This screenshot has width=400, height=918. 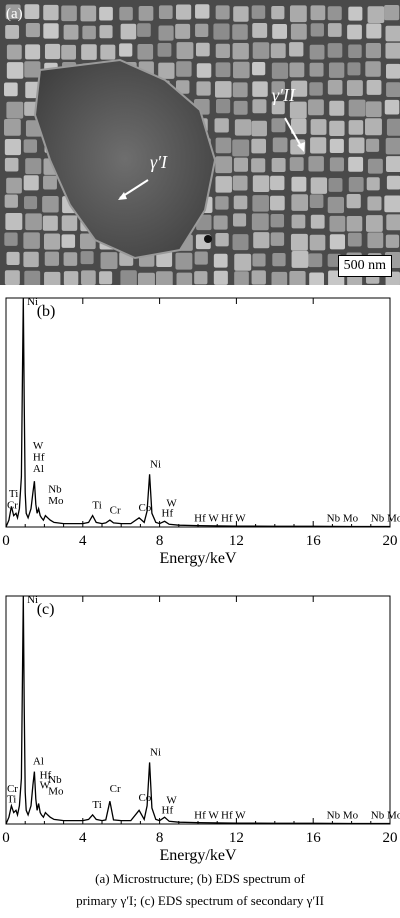 I want to click on primary-phase-label: γ′I, so click(x=159, y=162).